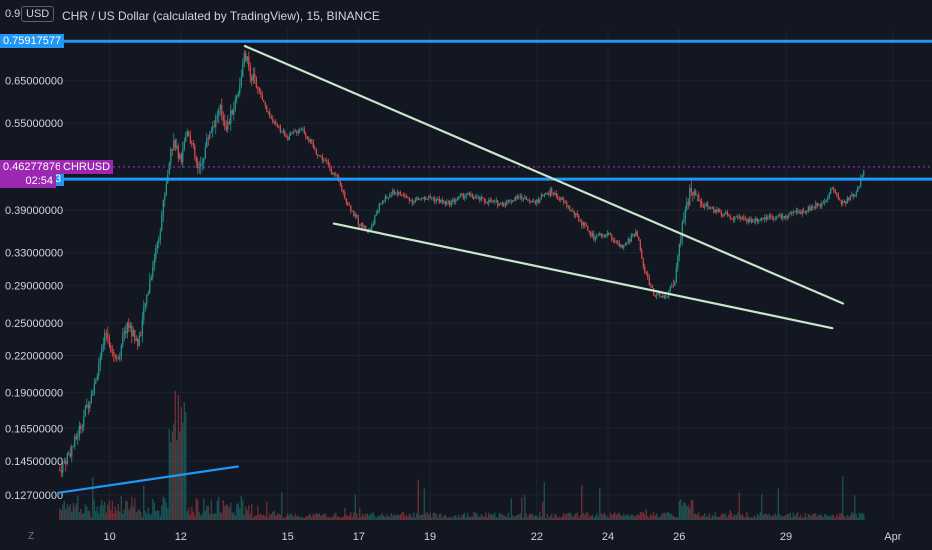 This screenshot has width=932, height=550. What do you see at coordinates (38, 14) in the screenshot?
I see `currency-badge: USD` at bounding box center [38, 14].